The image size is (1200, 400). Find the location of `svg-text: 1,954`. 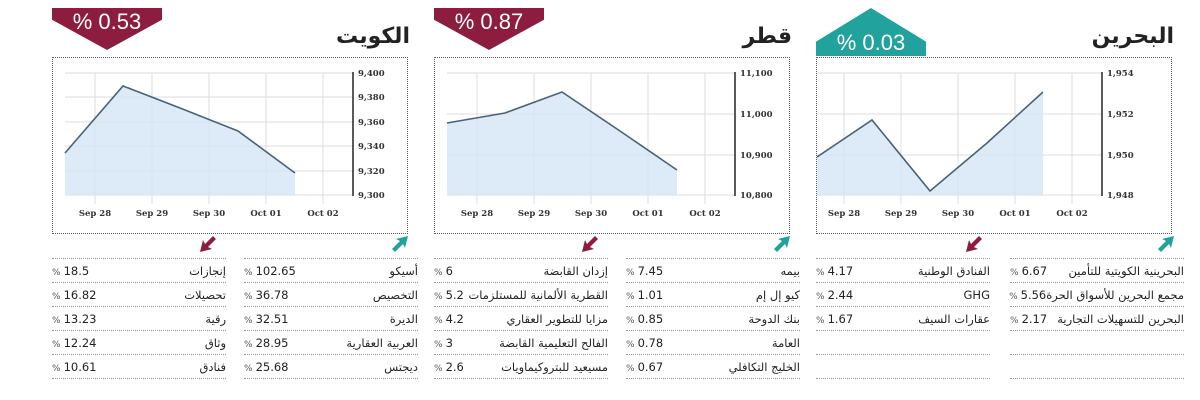

svg-text: 1,954 is located at coordinates (1120, 74).